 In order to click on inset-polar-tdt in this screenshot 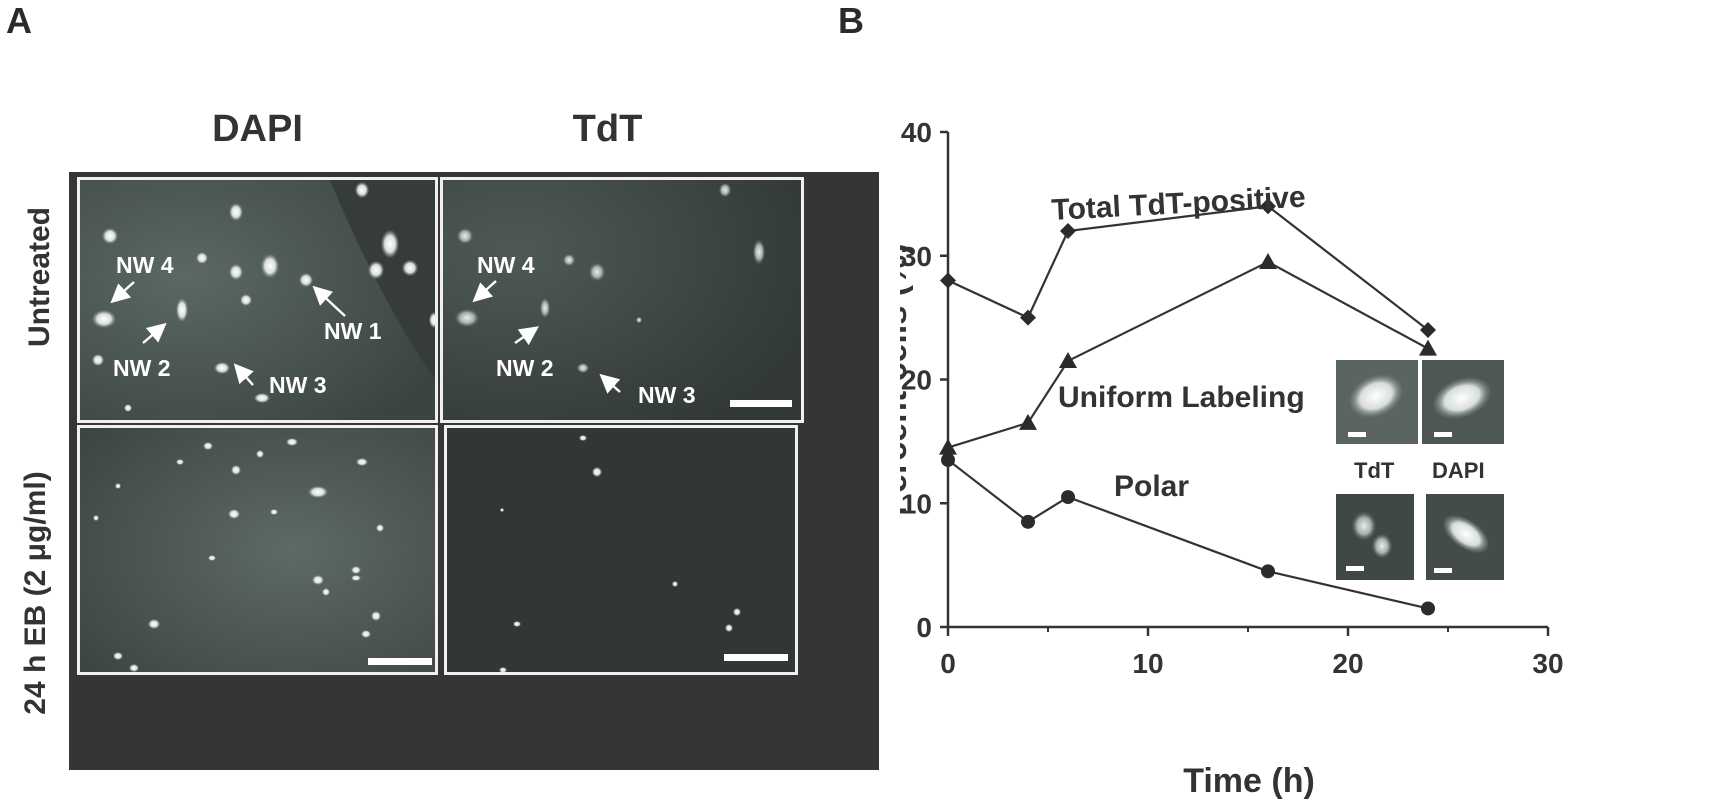, I will do `click(1375, 537)`.